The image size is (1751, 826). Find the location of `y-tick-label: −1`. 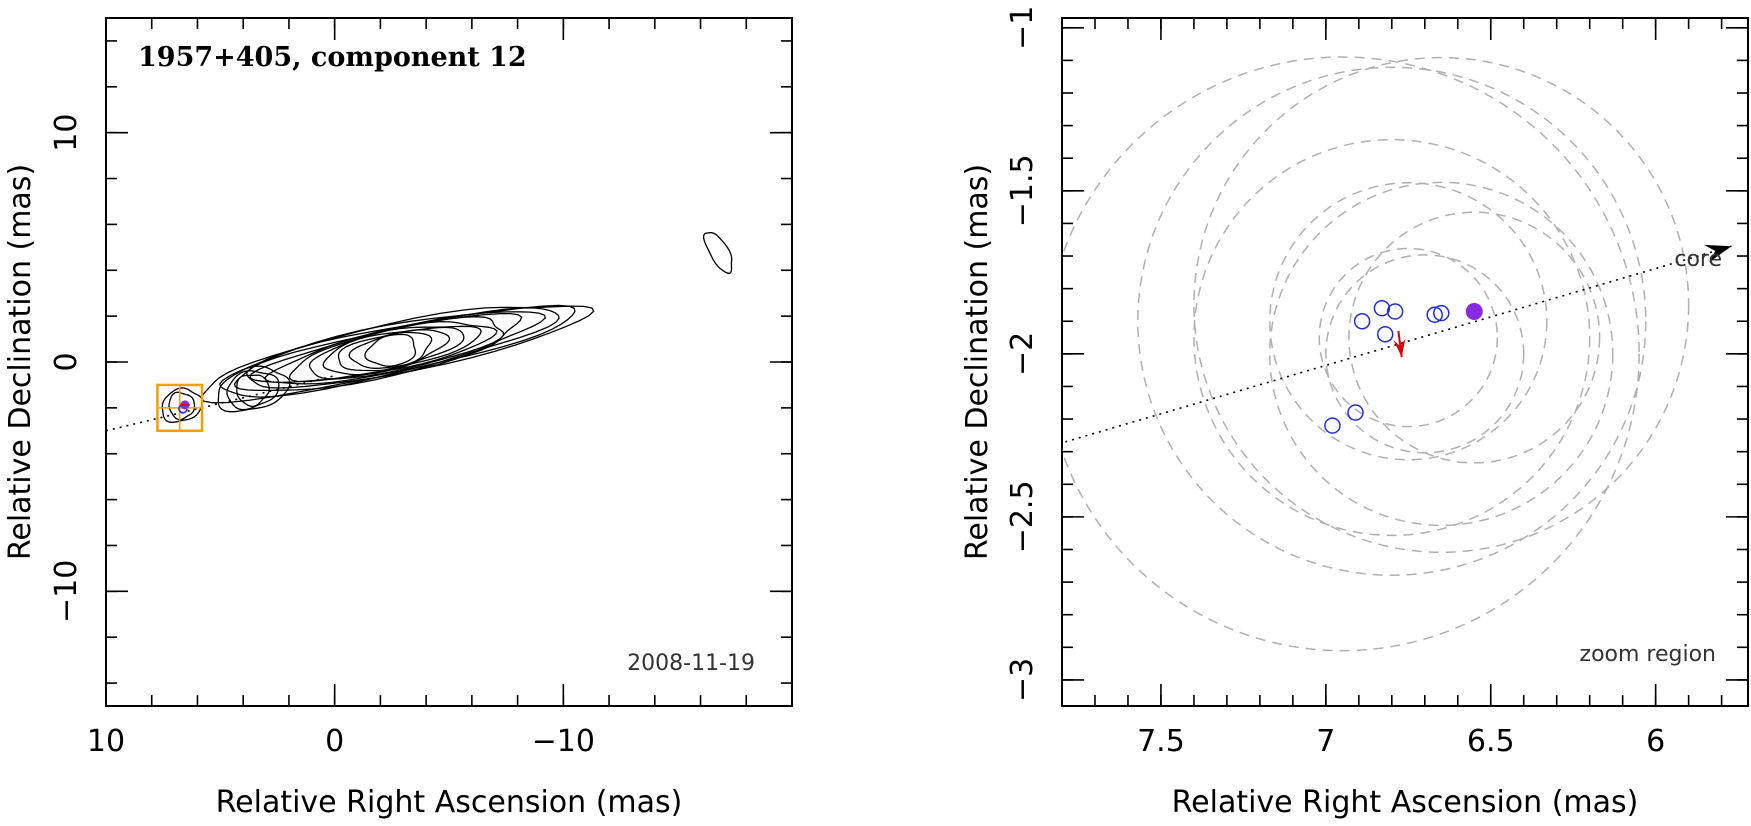

y-tick-label: −1 is located at coordinates (1022, 28).